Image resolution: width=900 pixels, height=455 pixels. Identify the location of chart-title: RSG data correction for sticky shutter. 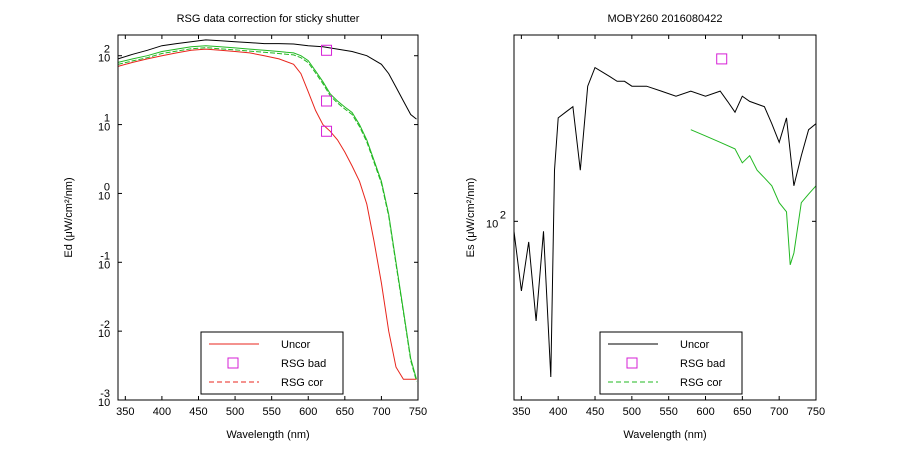
(268, 19).